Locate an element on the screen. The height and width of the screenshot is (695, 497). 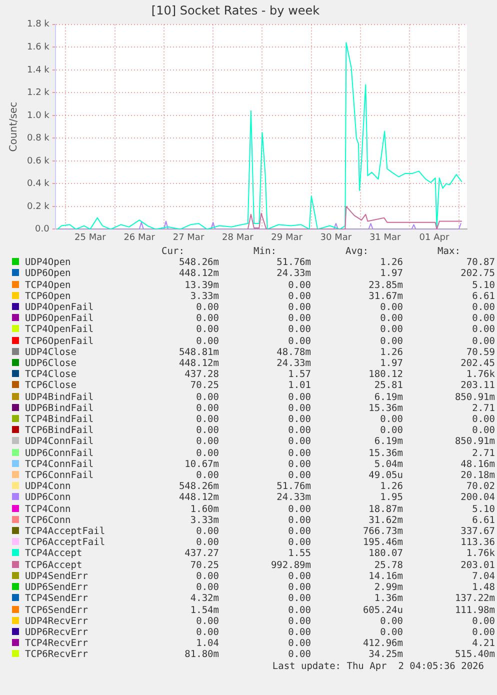
text: 4.32m is located at coordinates (204, 598).